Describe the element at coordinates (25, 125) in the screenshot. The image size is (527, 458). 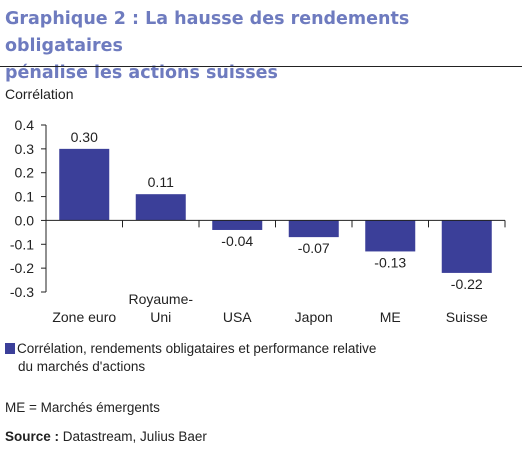
I see `y-tick-label: 0.4` at that location.